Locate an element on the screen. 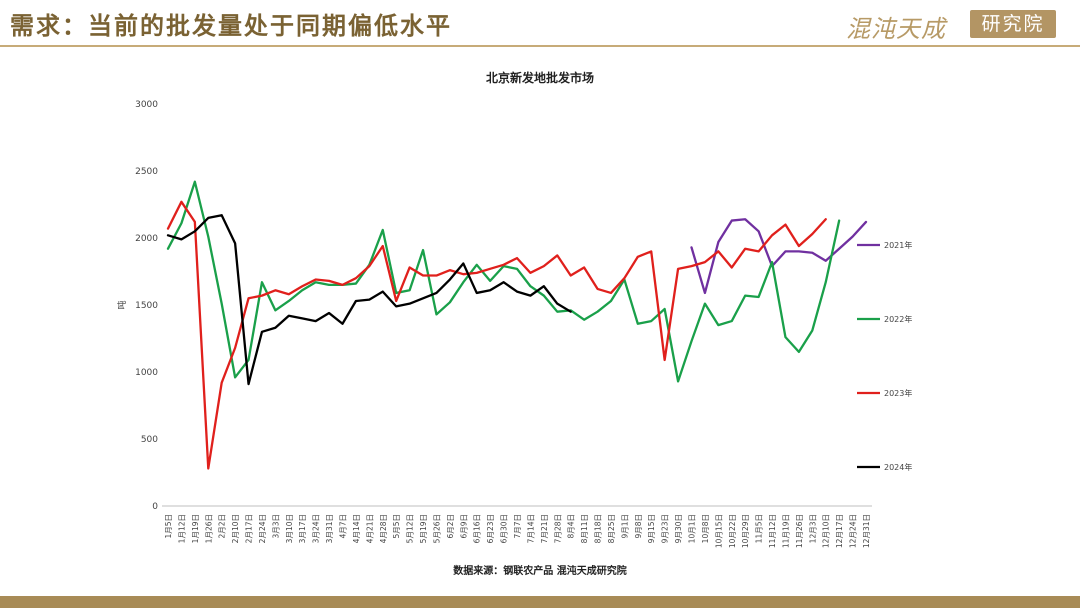 The height and width of the screenshot is (608, 1080). x-tick-label: 3月10日 is located at coordinates (289, 528).